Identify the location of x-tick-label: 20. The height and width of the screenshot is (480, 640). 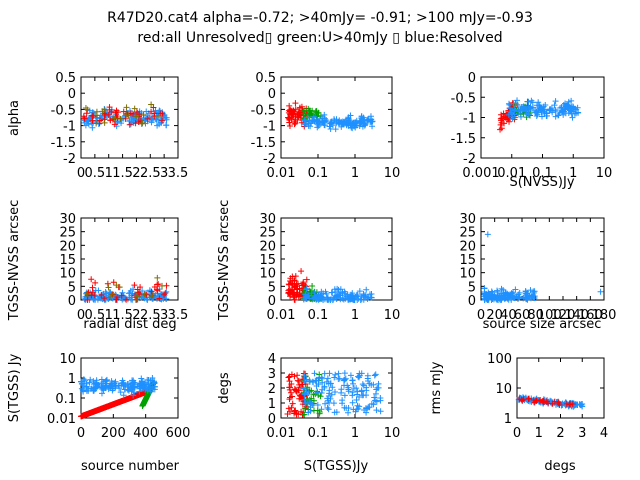
(494, 315).